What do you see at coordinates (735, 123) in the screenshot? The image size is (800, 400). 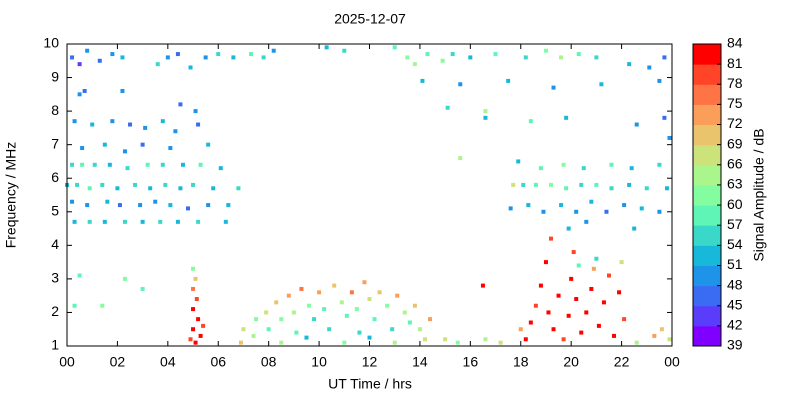 I see `colorbar-tick-label: 72` at bounding box center [735, 123].